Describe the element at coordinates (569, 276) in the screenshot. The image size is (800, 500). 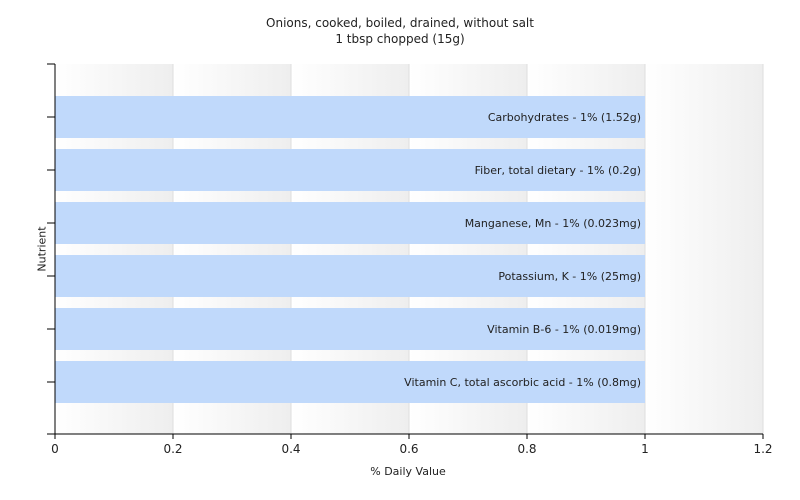
I see `bar-label-4: Potassium, K - 1% (25mg)` at that location.